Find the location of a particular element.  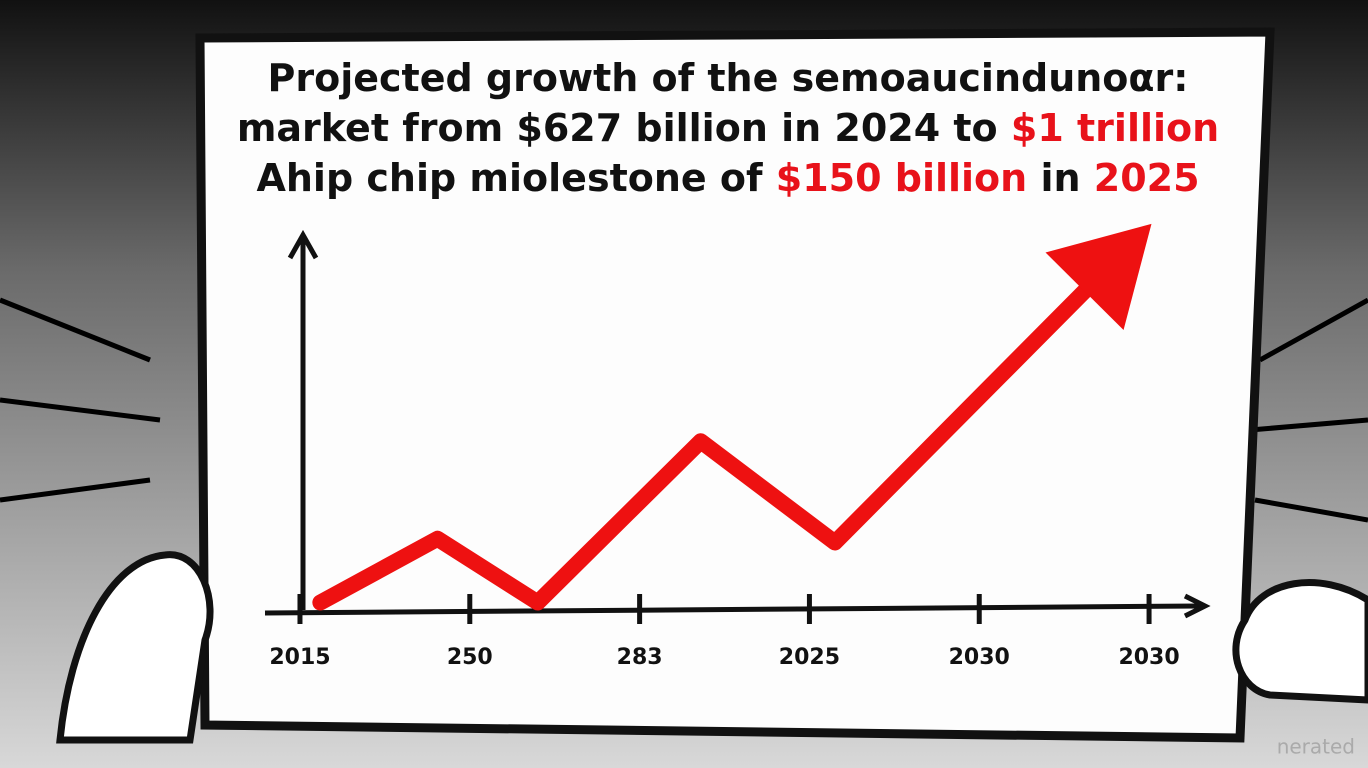

title-segment: market from $627 billion in 2024 to is located at coordinates (624, 128).